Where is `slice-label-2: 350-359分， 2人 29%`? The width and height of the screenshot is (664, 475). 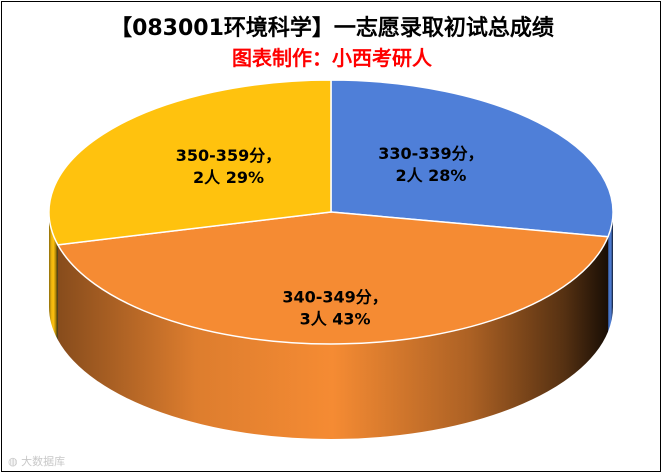 slice-label-2: 350-359分， 2人 29% is located at coordinates (228, 166).